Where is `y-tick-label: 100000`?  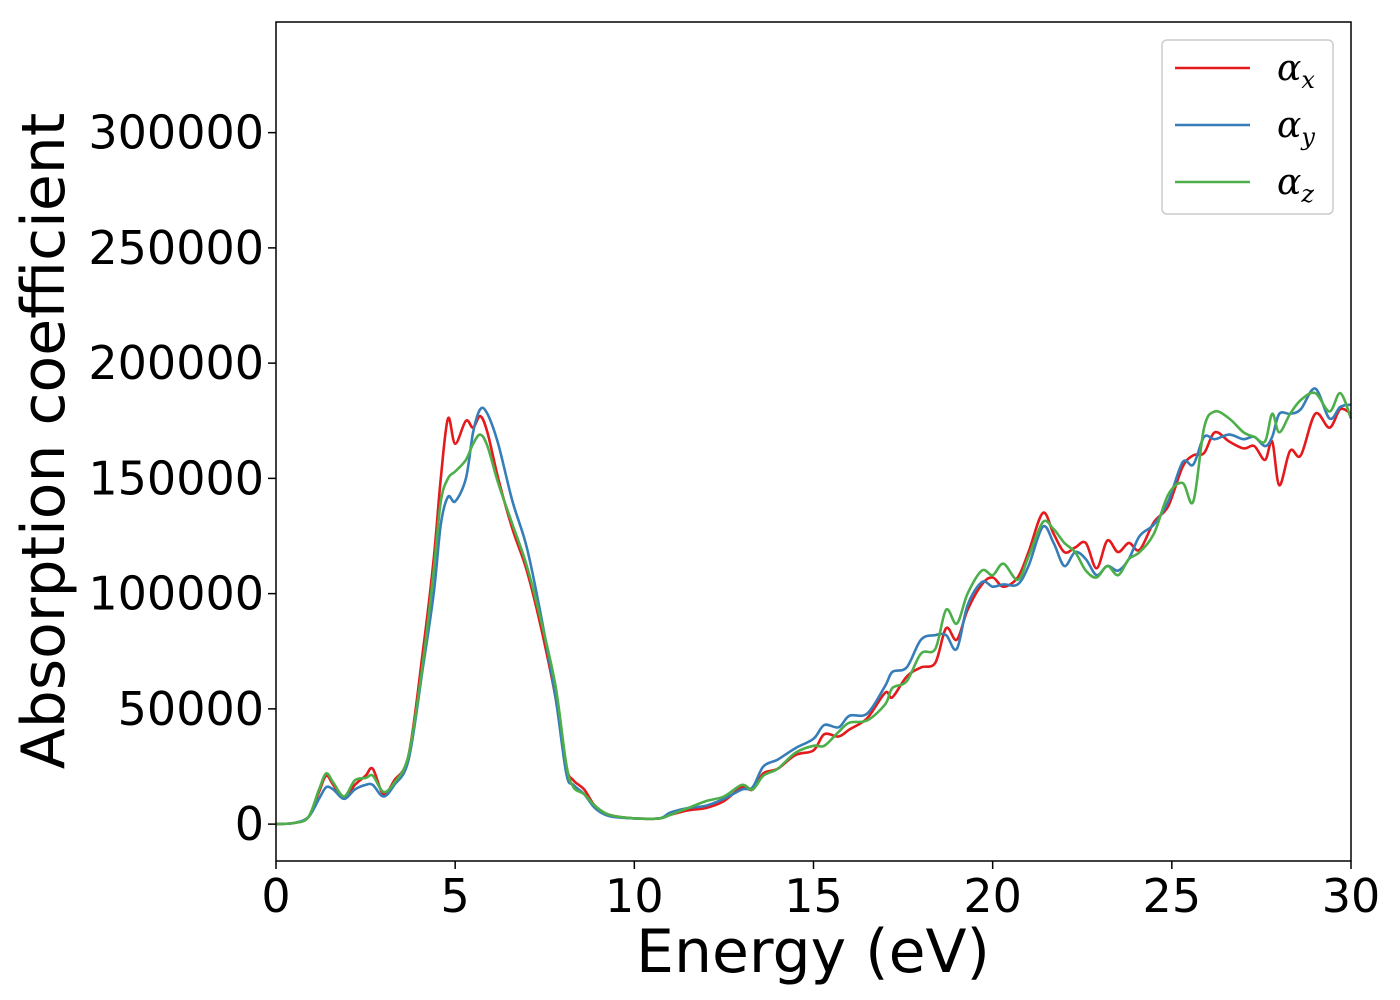 y-tick-label: 100000 is located at coordinates (176, 594).